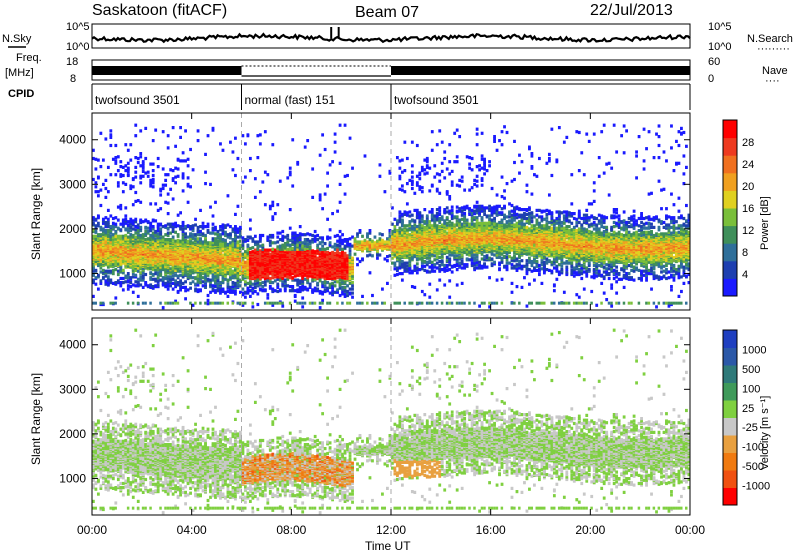 This screenshot has height=554, width=800. Describe the element at coordinates (137, 100) in the screenshot. I see `cpid-segment-label: twofsound 3501` at that location.